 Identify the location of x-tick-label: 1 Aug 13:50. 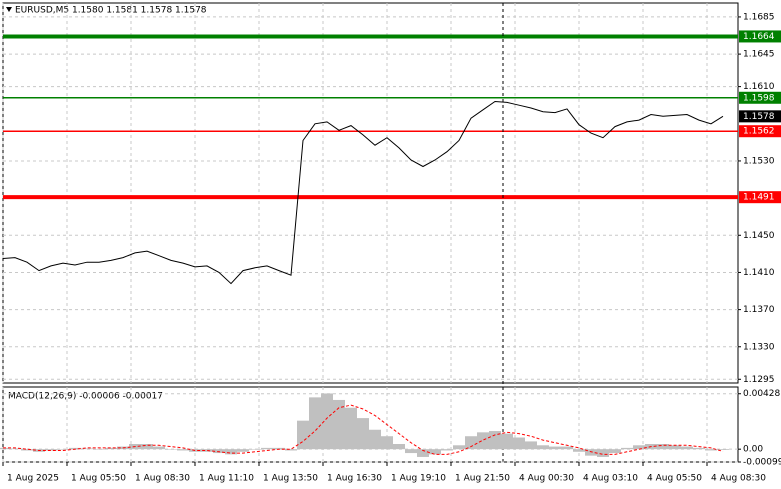
(290, 479).